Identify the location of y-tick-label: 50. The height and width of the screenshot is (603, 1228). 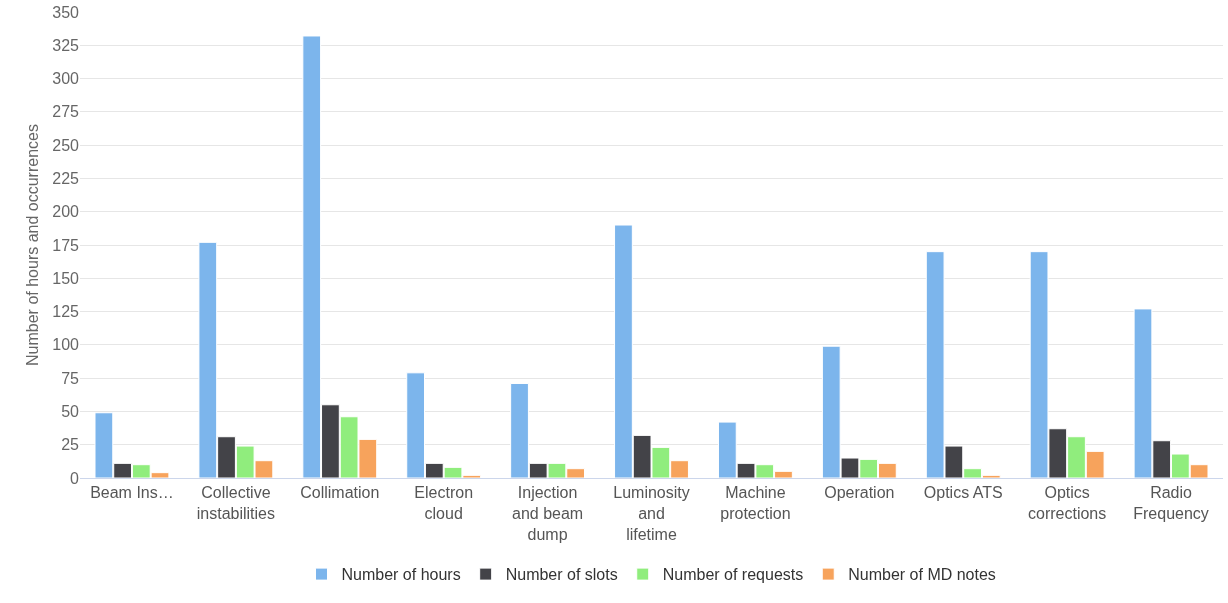
(70, 412).